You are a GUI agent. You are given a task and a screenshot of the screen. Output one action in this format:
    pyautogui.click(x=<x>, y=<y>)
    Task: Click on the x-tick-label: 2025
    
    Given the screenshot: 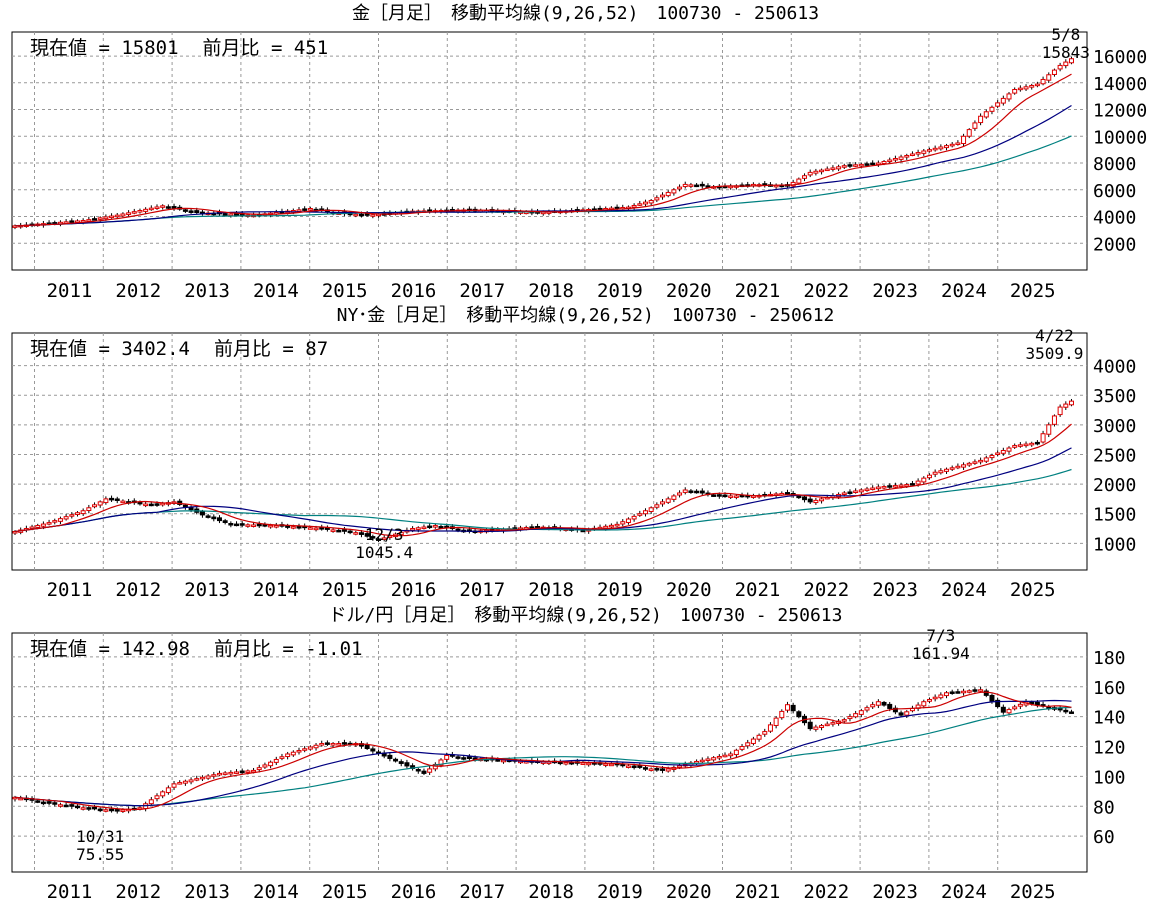 What is the action you would take?
    pyautogui.click(x=1033, y=891)
    